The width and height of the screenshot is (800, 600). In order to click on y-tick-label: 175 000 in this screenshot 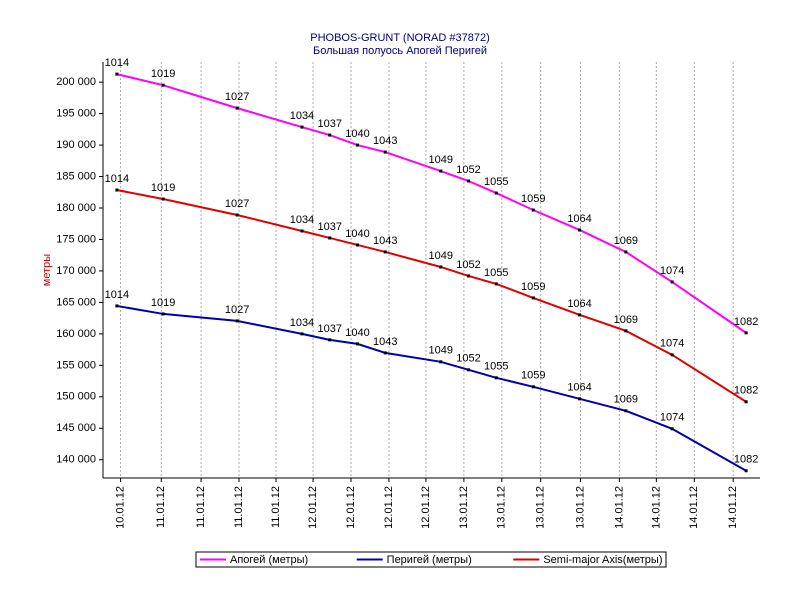, I will do `click(76, 239)`.